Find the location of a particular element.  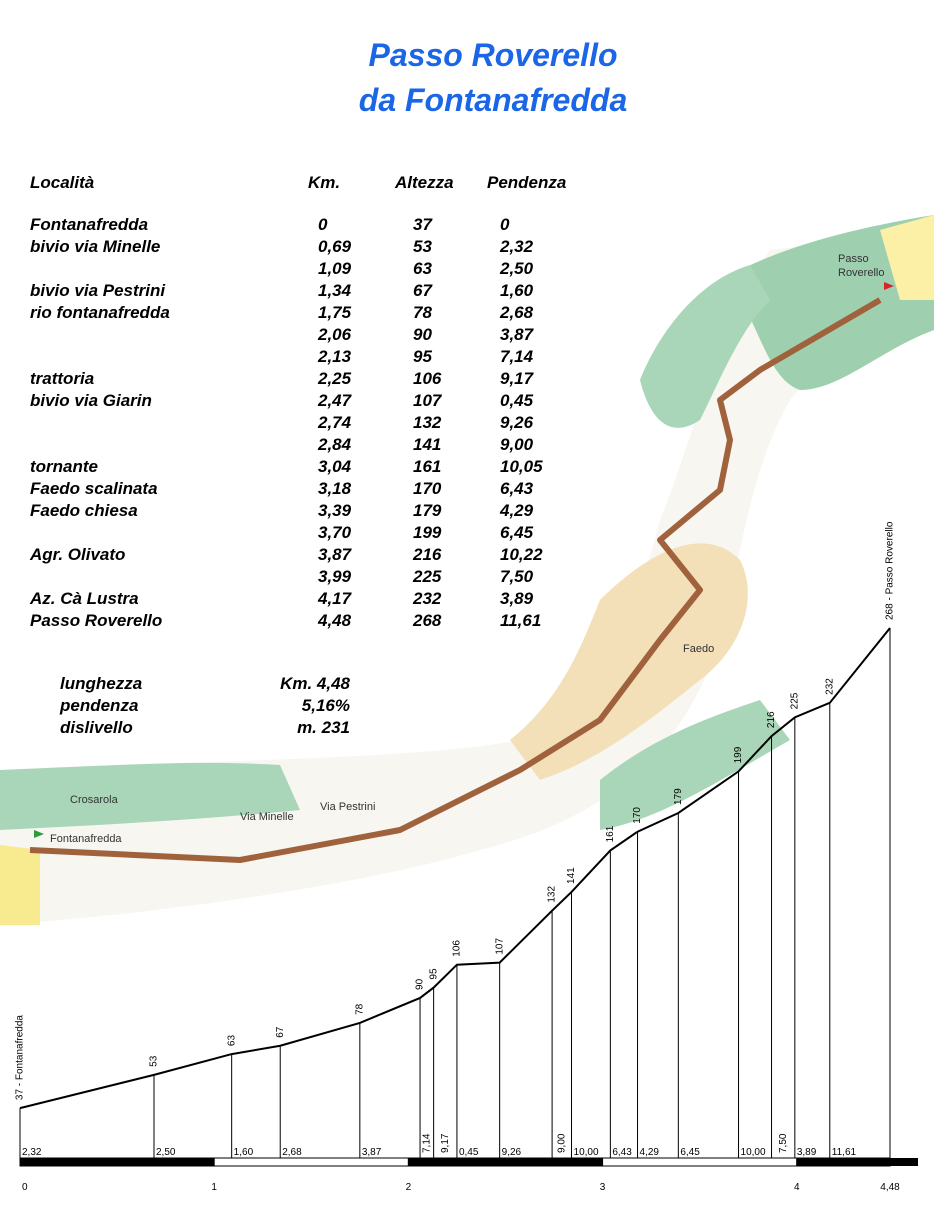

table-cell: 3,39 is located at coordinates (335, 510).